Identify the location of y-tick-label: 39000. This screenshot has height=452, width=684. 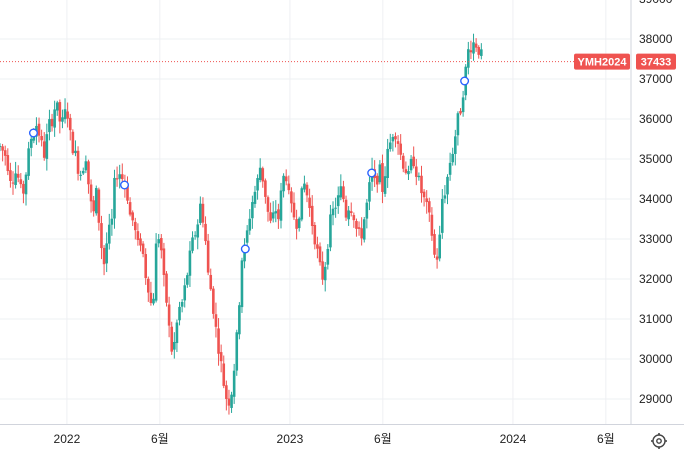
(656, 3).